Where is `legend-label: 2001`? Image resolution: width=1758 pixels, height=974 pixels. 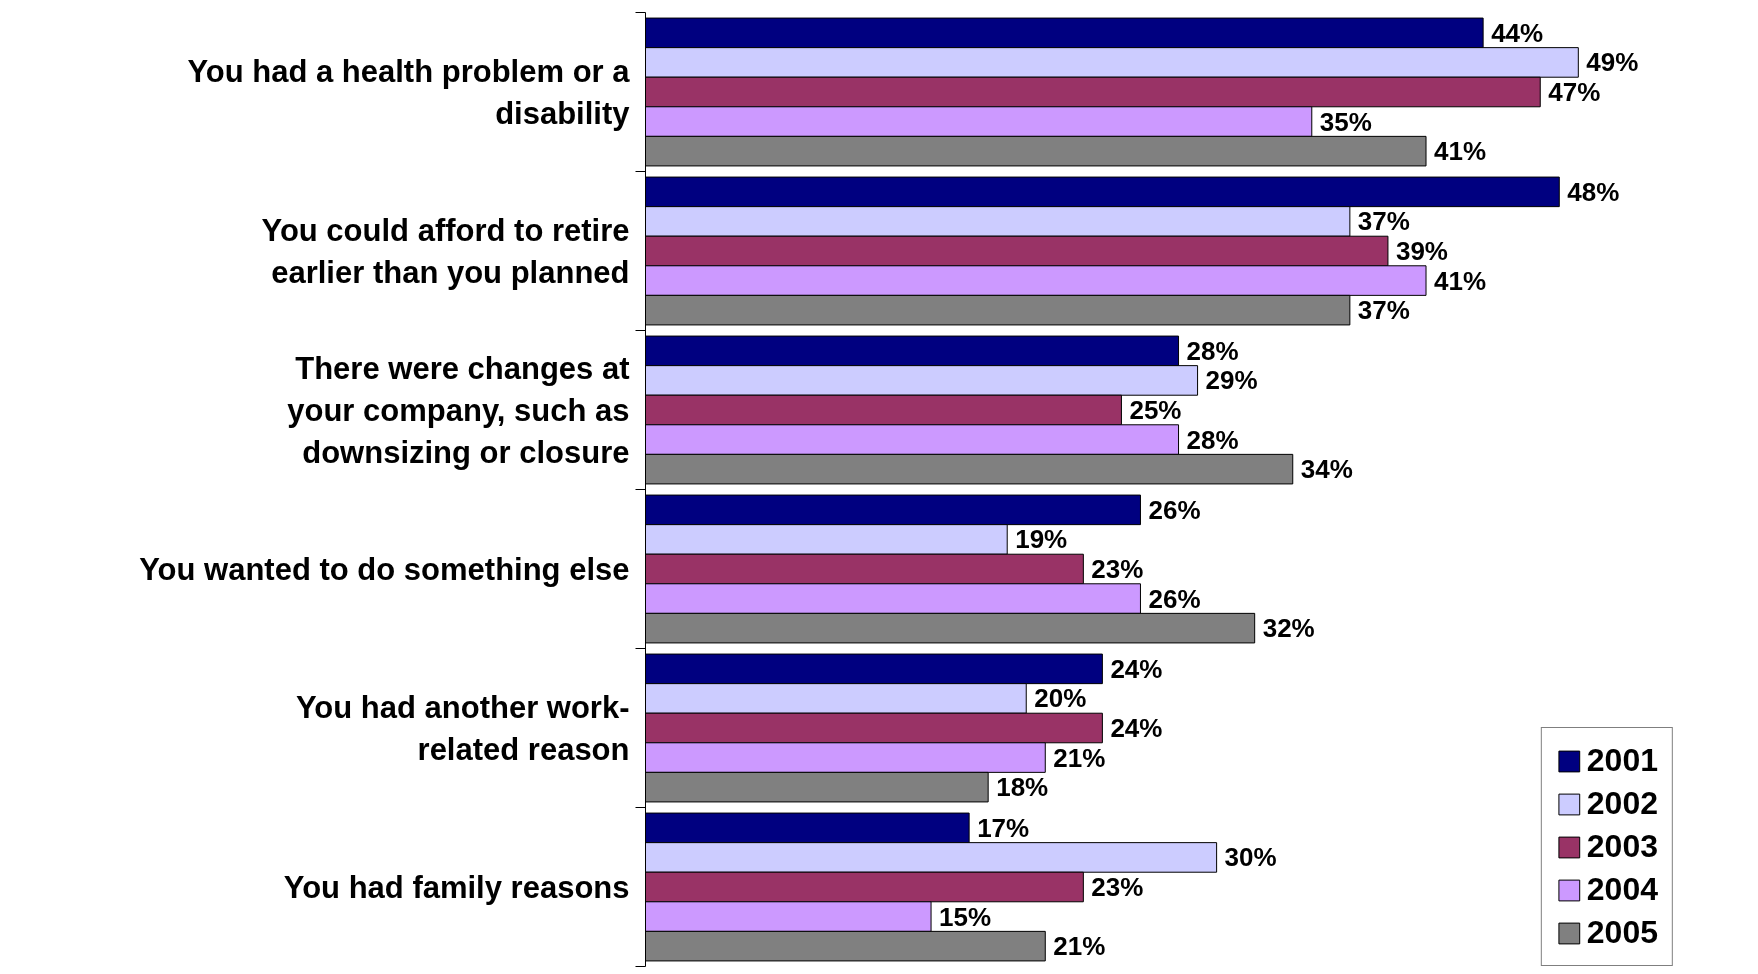 legend-label: 2001 is located at coordinates (1622, 760).